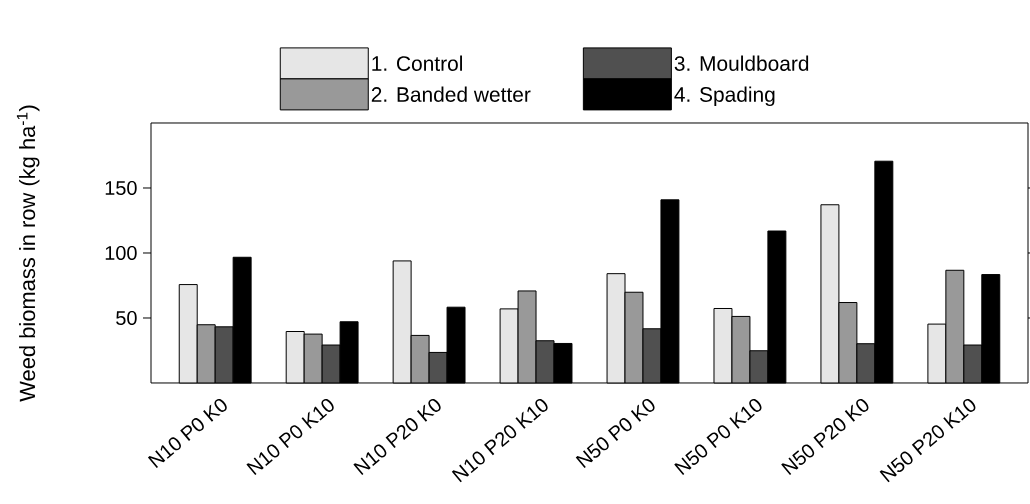  Describe the element at coordinates (724, 96) in the screenshot. I see `legend-label: 4. Spading` at that location.